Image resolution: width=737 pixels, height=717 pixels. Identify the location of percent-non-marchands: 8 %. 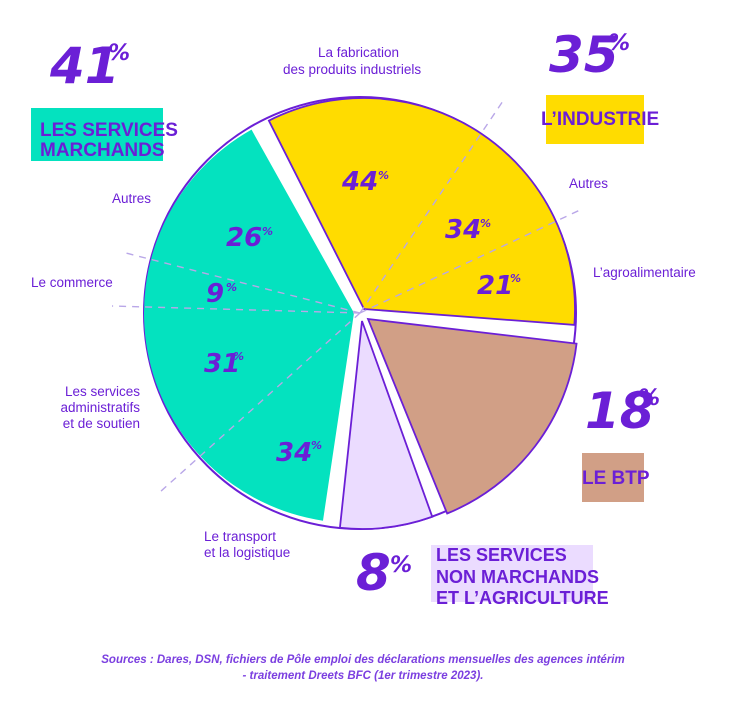
(384, 573).